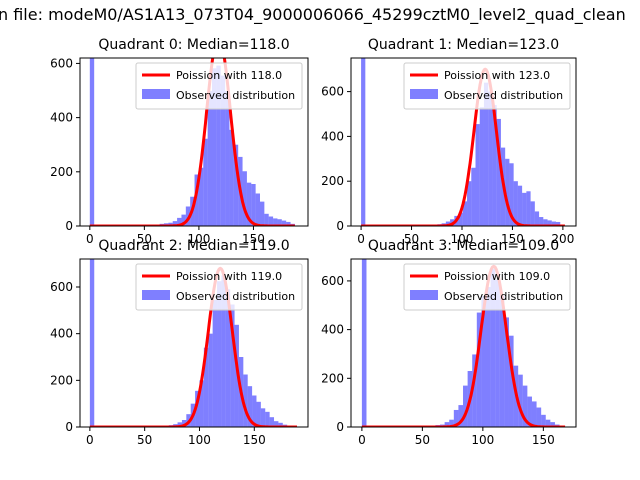 The width and height of the screenshot is (640, 480). What do you see at coordinates (497, 75) in the screenshot?
I see `legend-label-fit: Poission with 123.0` at bounding box center [497, 75].